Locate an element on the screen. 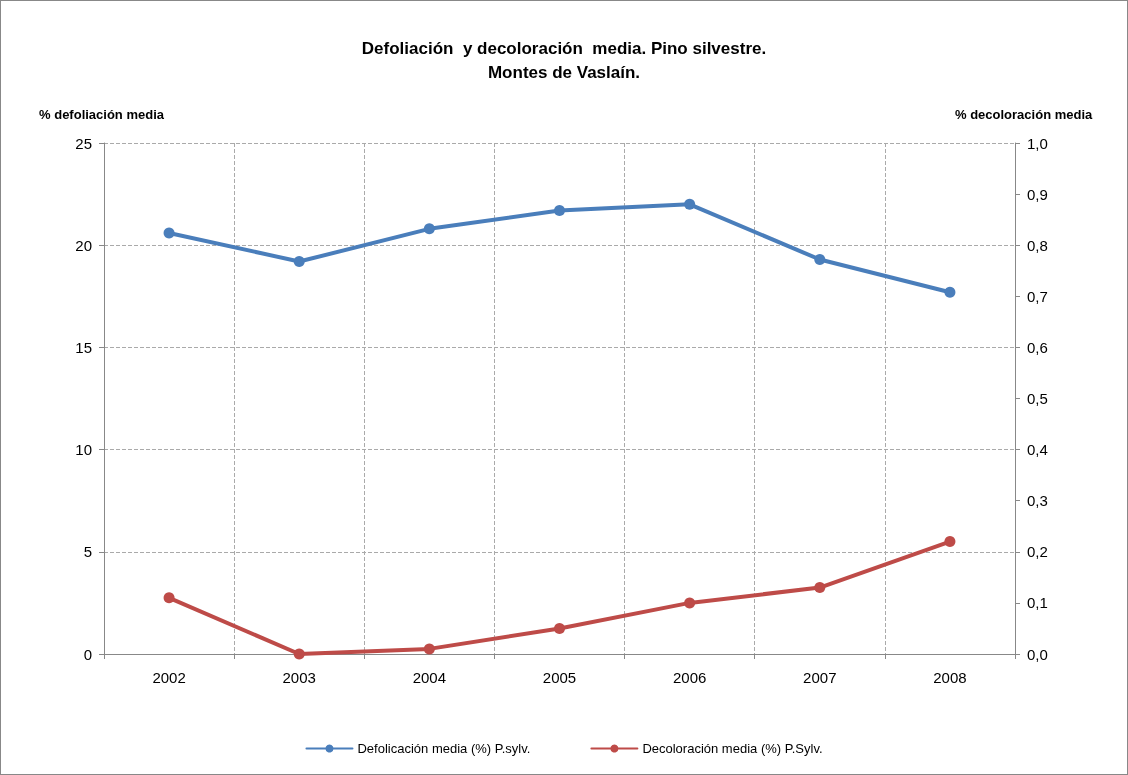  chart-title: Defoliación y decoloración media. Pino silvestre. Montes de Vaslaín. is located at coordinates (564, 60).